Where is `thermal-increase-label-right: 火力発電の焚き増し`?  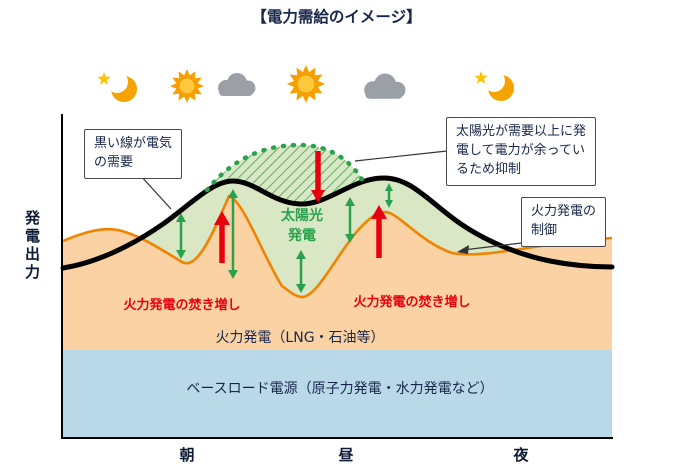
thermal-increase-label-right: 火力発電の焚き増し is located at coordinates (412, 302).